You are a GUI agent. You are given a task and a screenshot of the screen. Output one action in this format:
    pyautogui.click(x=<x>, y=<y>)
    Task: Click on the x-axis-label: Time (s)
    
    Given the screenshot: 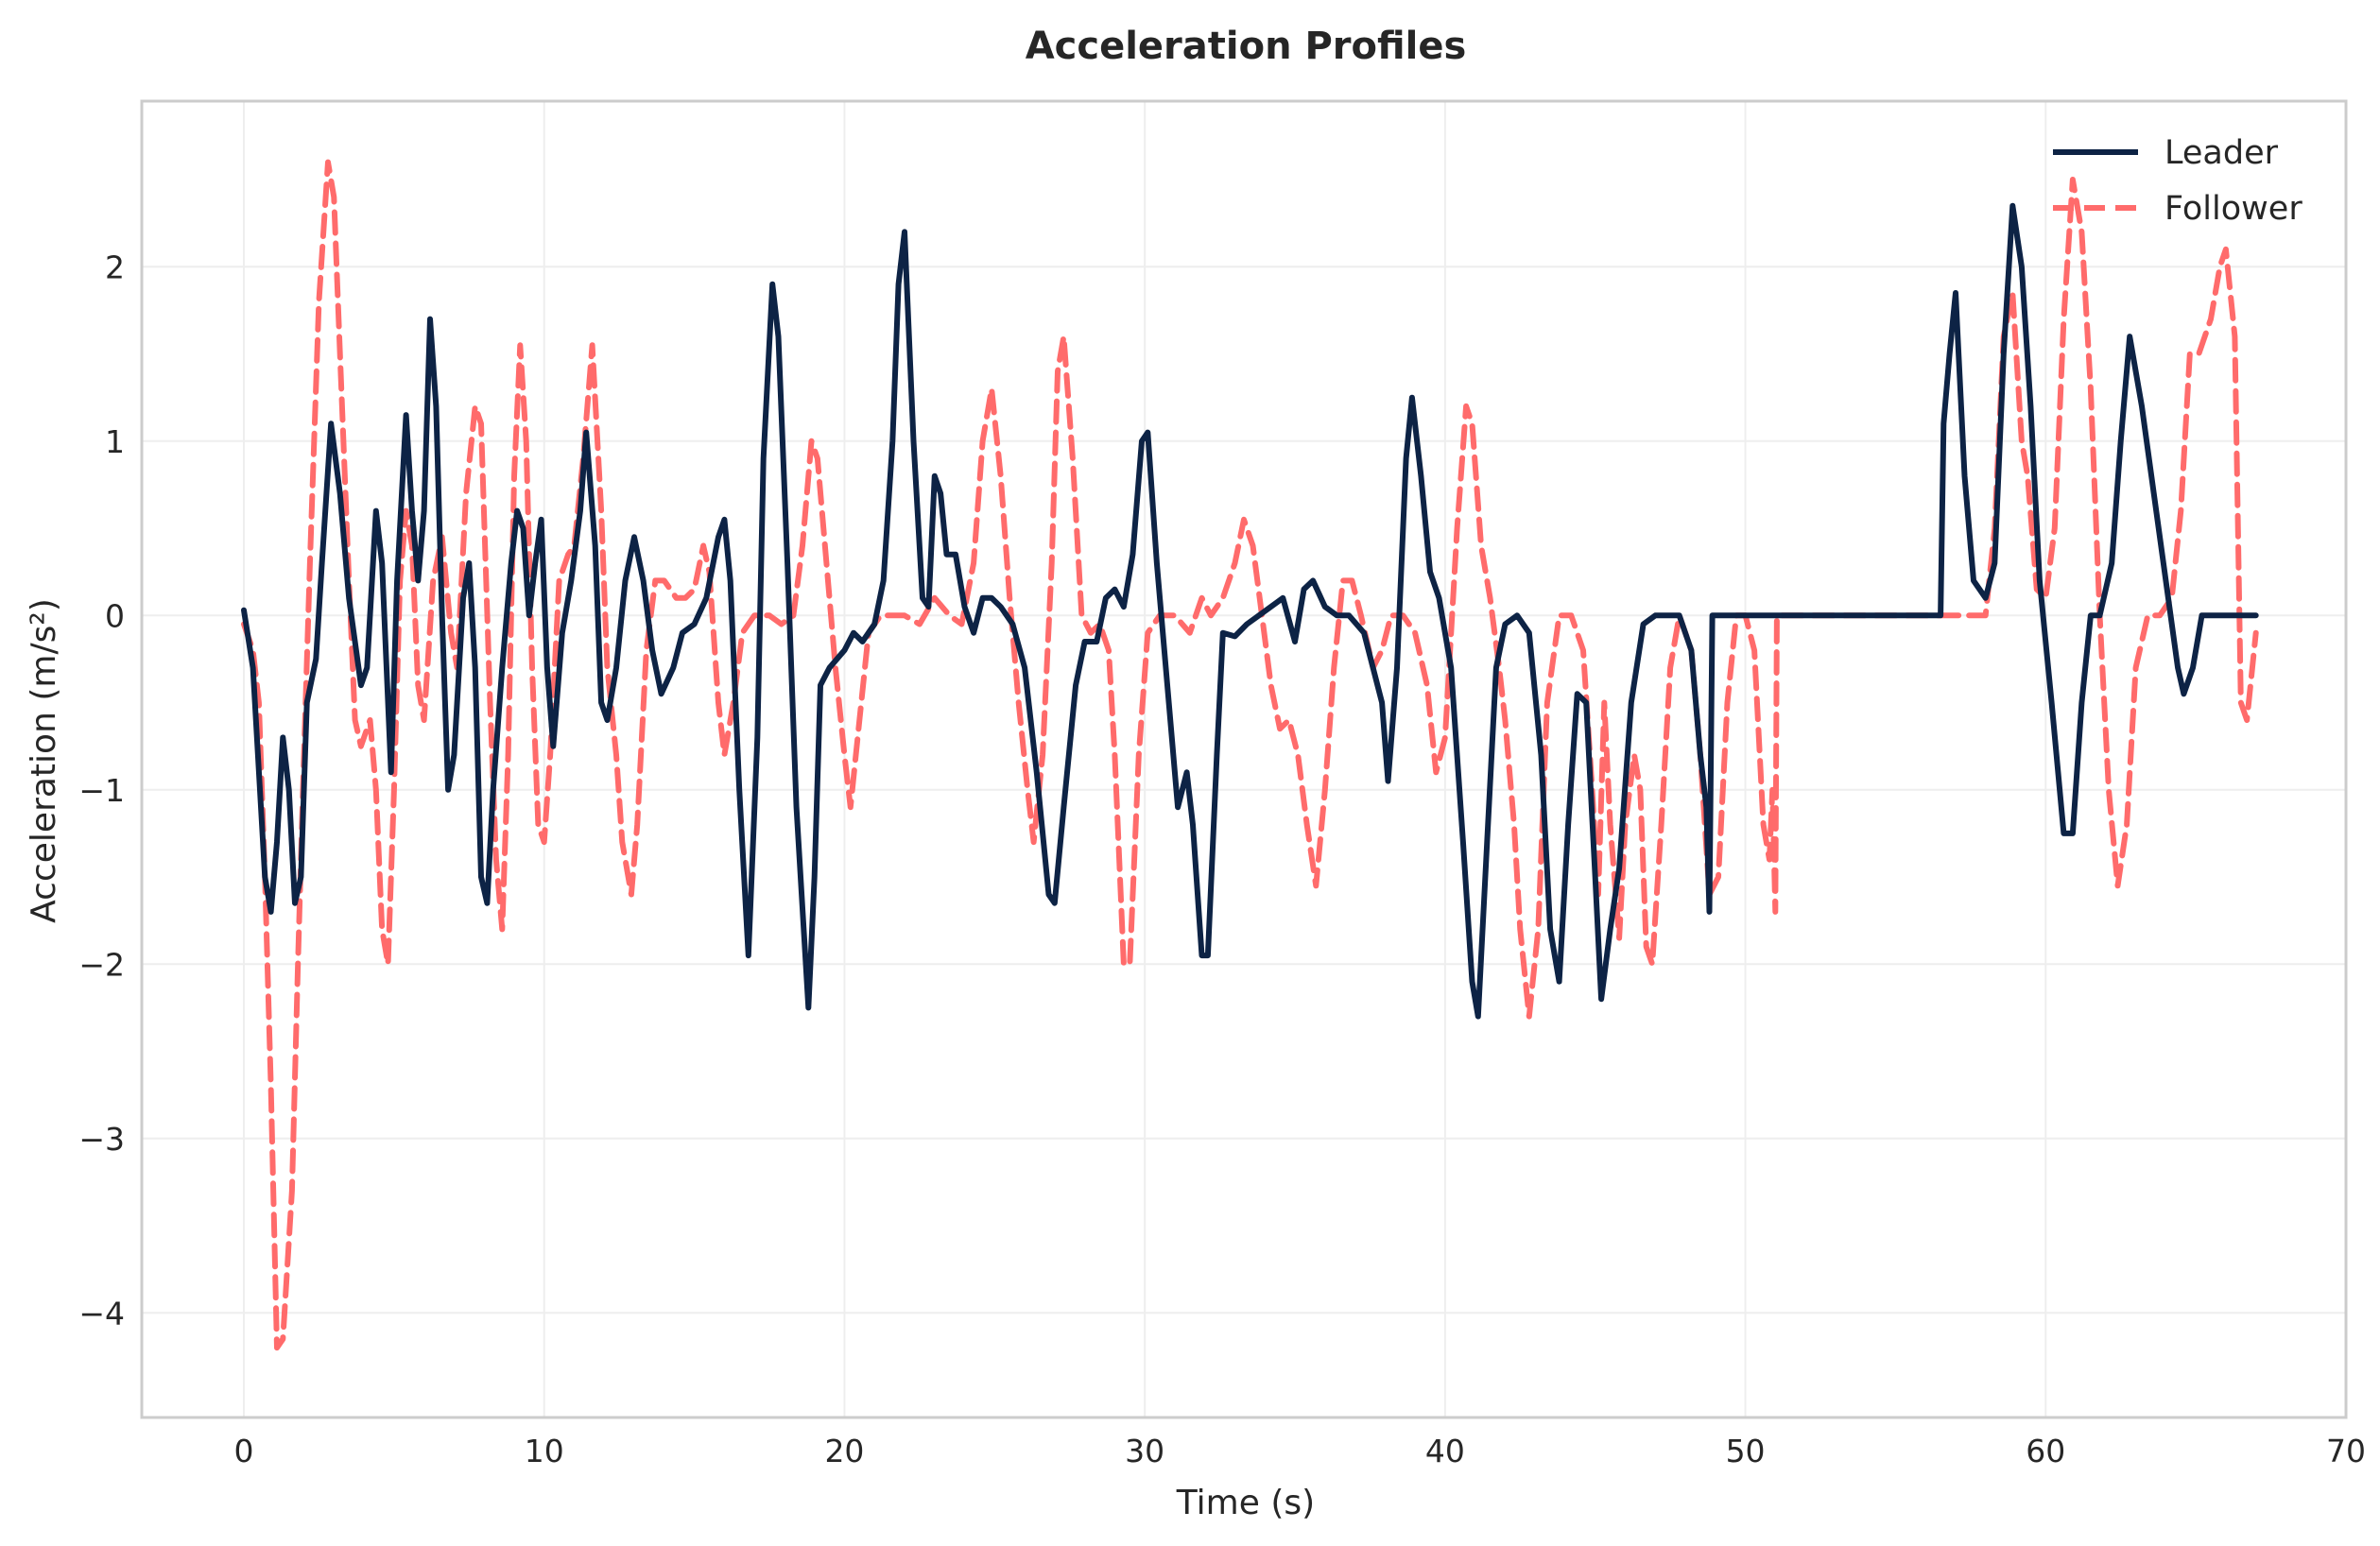 What is the action you would take?
    pyautogui.click(x=1245, y=1503)
    